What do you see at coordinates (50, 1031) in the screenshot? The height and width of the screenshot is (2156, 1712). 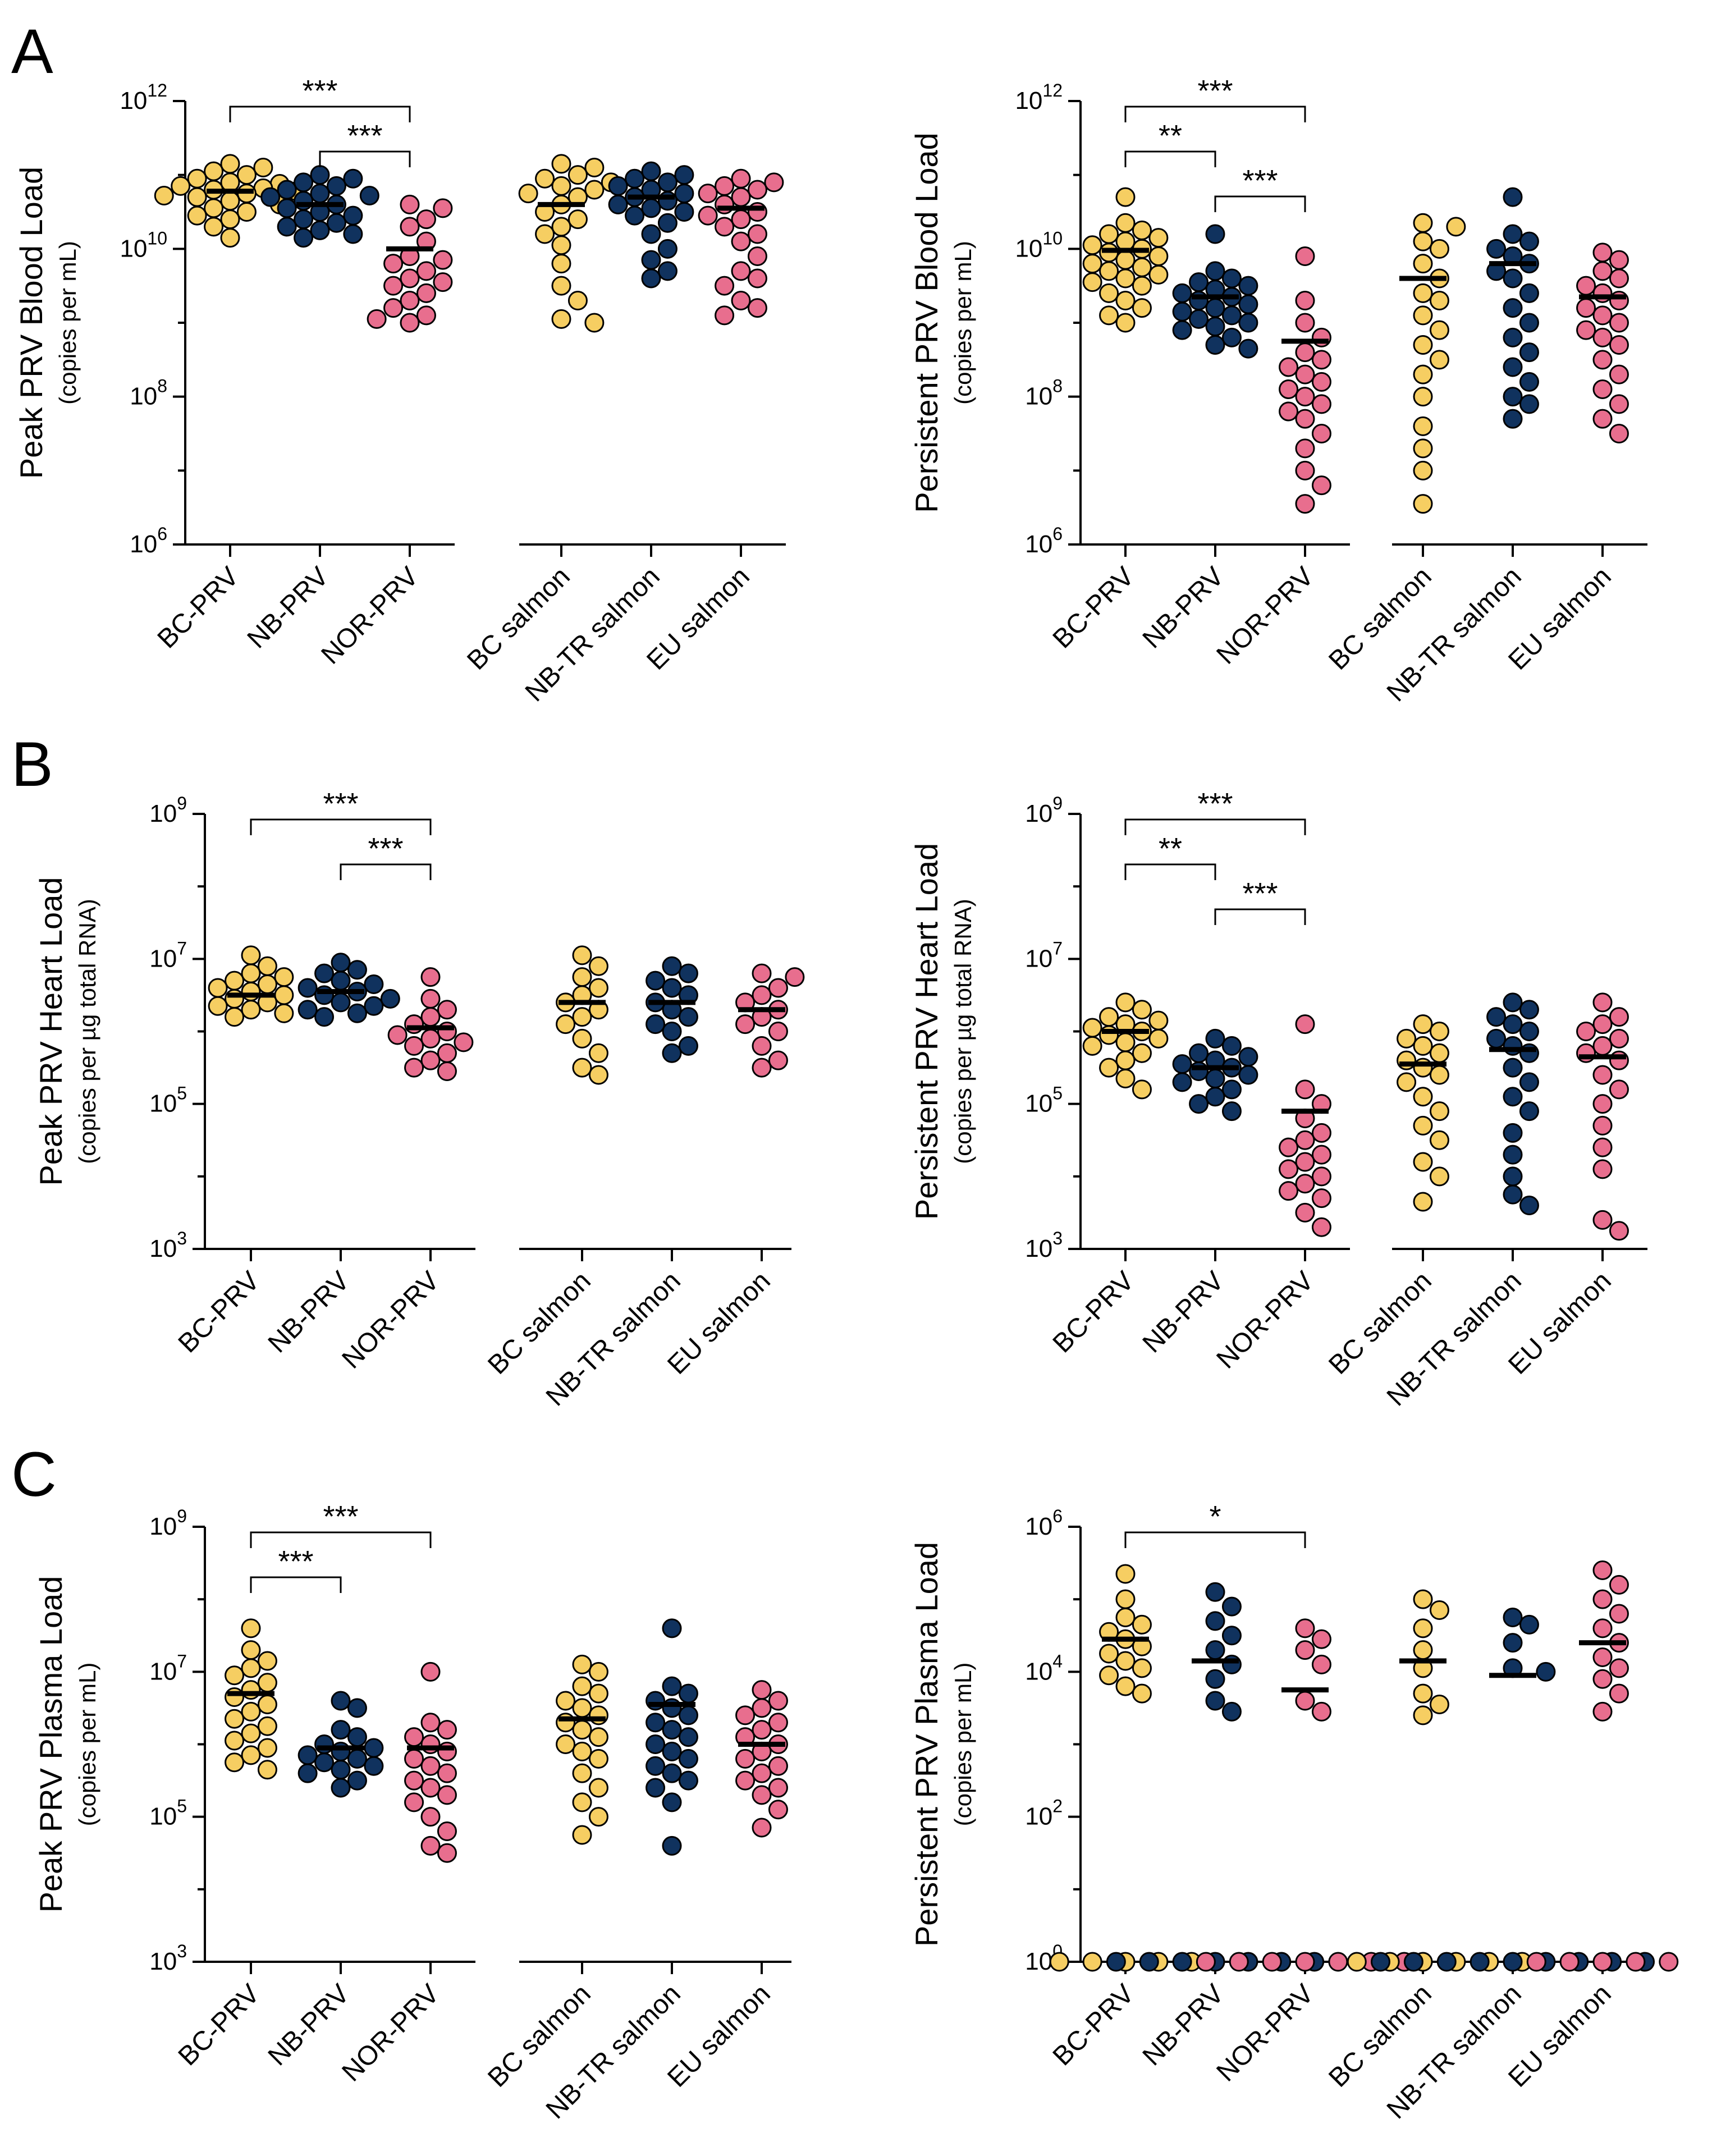 I see `y-axis-label: Peak PRV Heart Load` at bounding box center [50, 1031].